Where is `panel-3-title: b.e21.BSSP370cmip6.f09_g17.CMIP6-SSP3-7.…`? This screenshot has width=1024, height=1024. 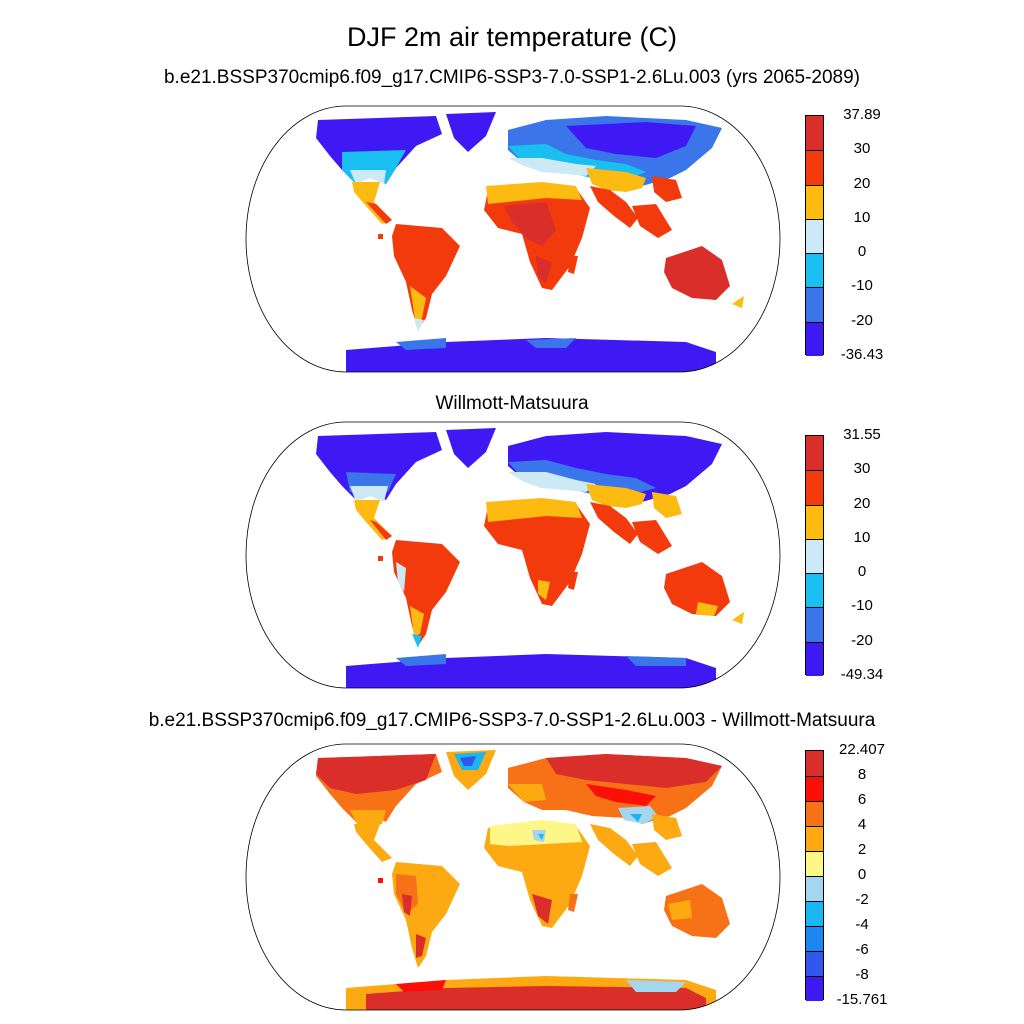
panel-3-title: b.e21.BSSP370cmip6.f09_g17.CMIP6-SSP3-7.… is located at coordinates (512, 720).